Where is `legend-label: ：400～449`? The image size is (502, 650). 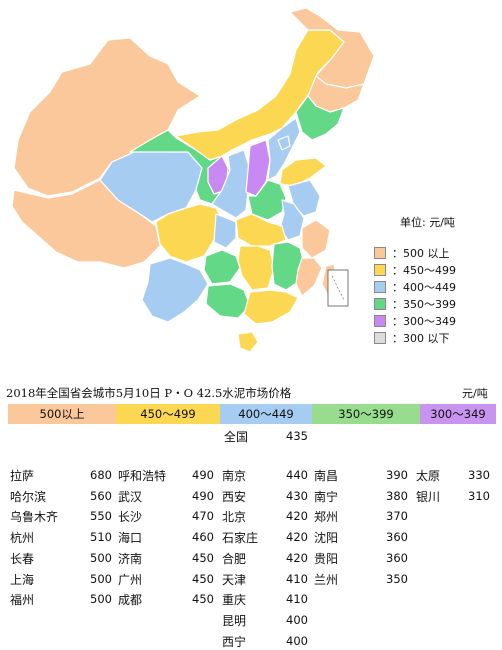 legend-label: ：400～449 is located at coordinates (424, 287).